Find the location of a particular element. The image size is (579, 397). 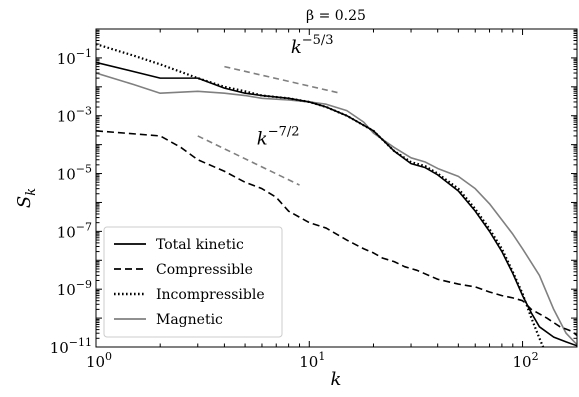

legend-label-compressible: Compressible is located at coordinates (204, 270).